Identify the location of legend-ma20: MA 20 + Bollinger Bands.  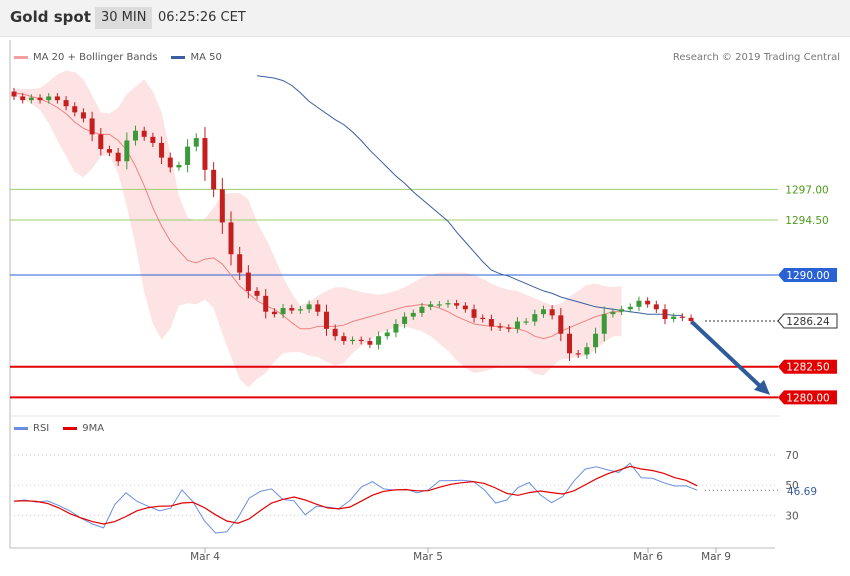
(85, 57).